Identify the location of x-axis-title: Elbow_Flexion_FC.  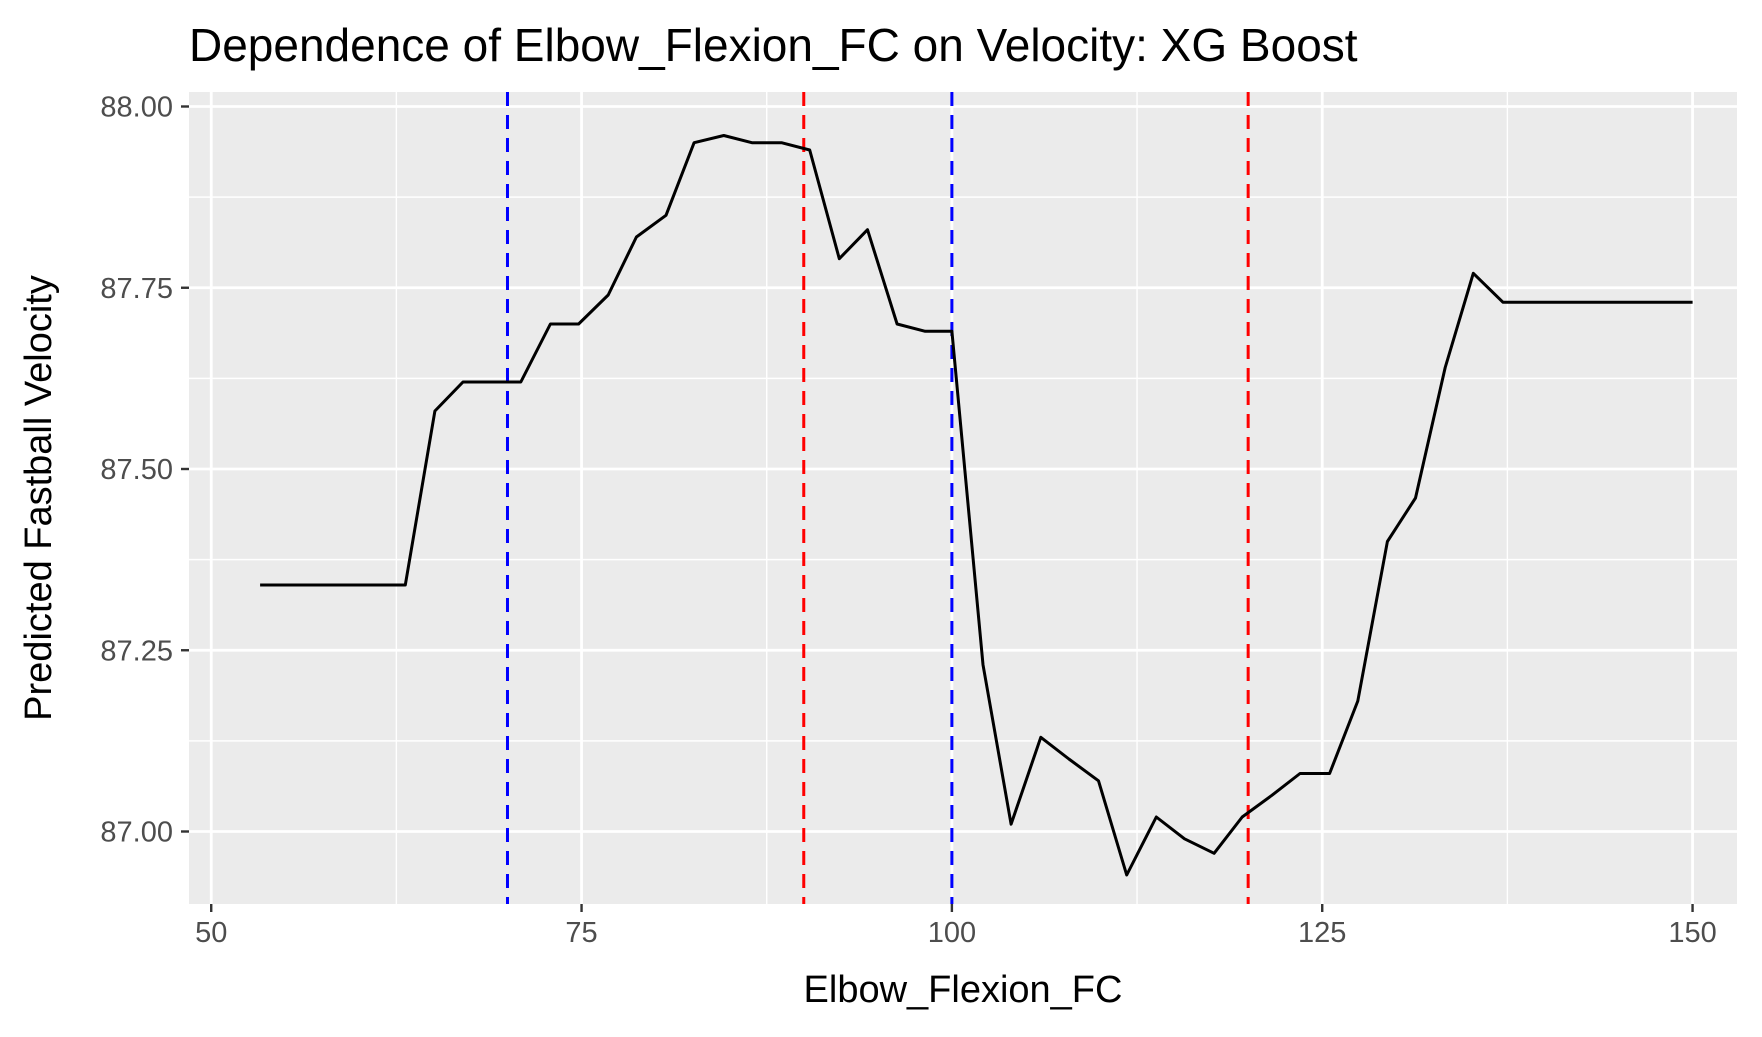
(963, 990).